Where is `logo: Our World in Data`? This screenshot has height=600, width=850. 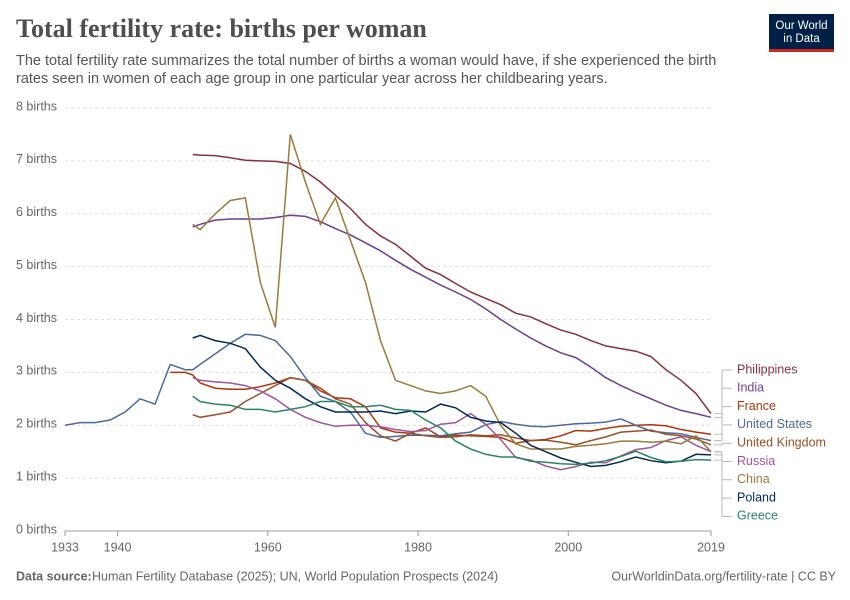 logo: Our World in Data is located at coordinates (801, 33).